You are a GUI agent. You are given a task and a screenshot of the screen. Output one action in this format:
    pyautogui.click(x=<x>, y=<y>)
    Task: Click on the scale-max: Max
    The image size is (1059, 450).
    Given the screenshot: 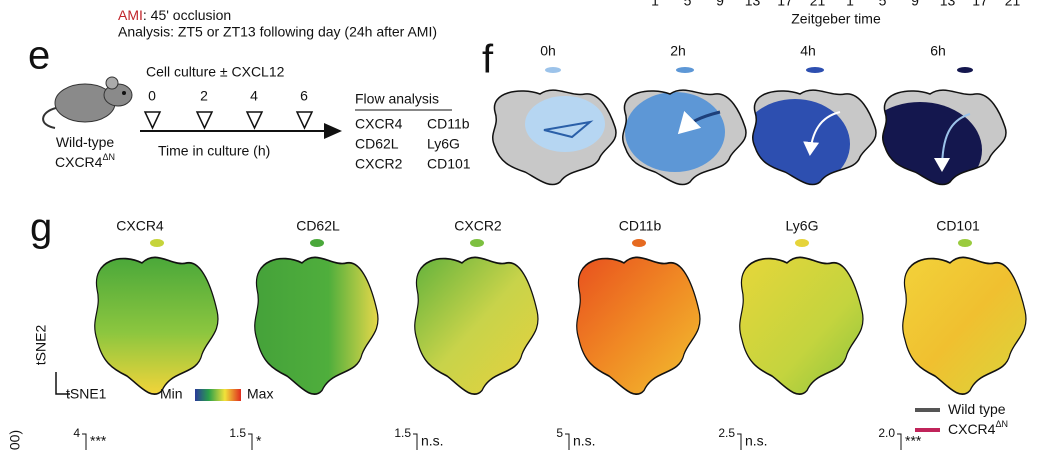 What is the action you would take?
    pyautogui.click(x=260, y=394)
    